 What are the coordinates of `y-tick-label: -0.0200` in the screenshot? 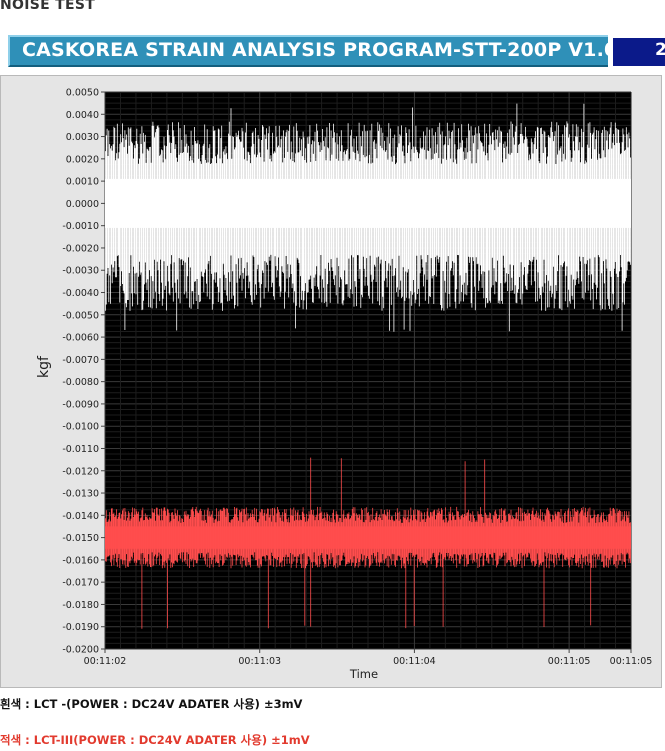 It's located at (80, 650).